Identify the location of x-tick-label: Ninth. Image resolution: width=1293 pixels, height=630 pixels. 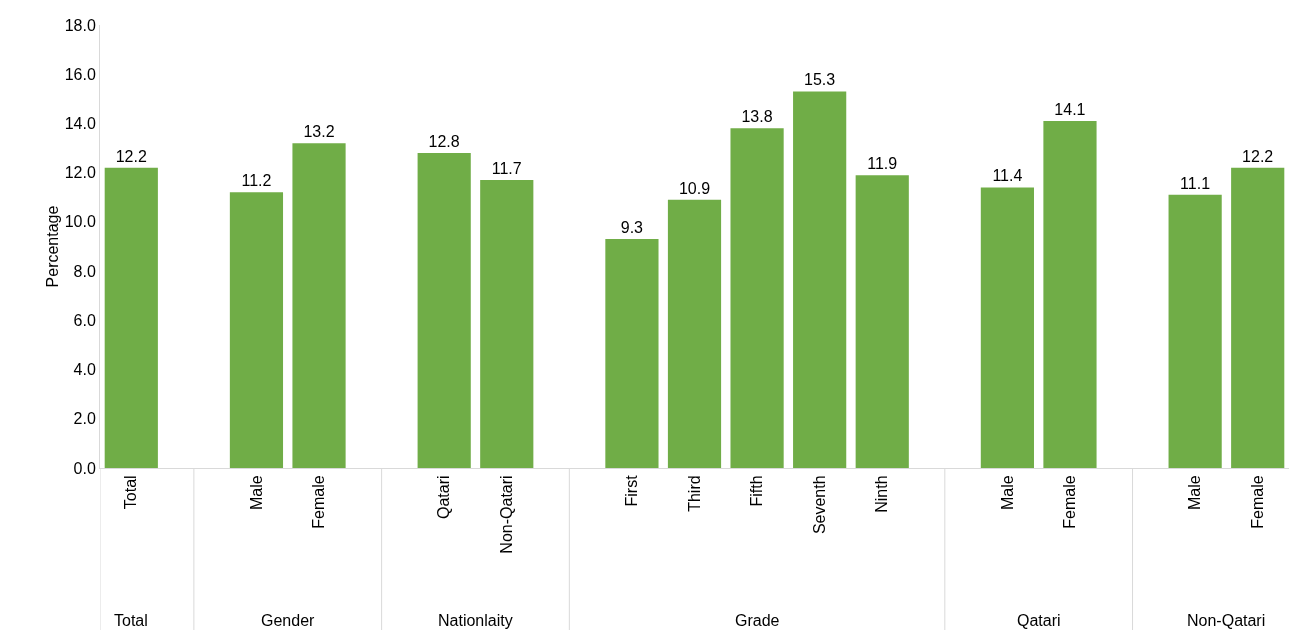
(882, 494).